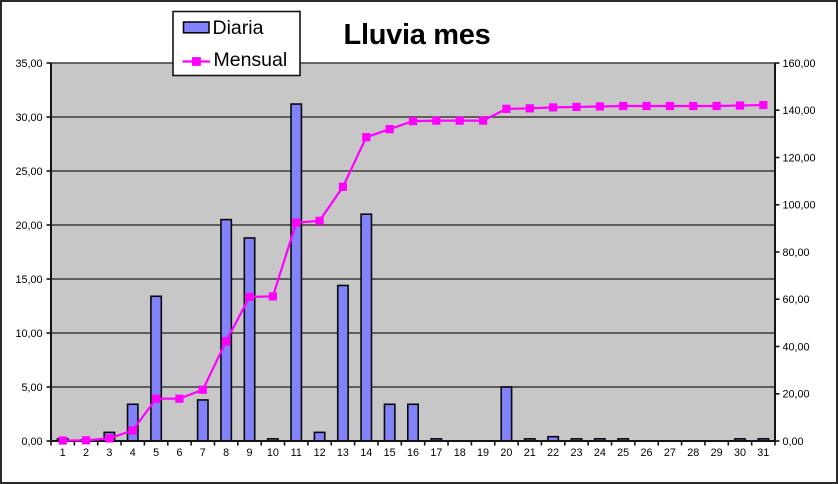 This screenshot has height=484, width=838. What do you see at coordinates (226, 453) in the screenshot?
I see `svg-text: 8` at bounding box center [226, 453].